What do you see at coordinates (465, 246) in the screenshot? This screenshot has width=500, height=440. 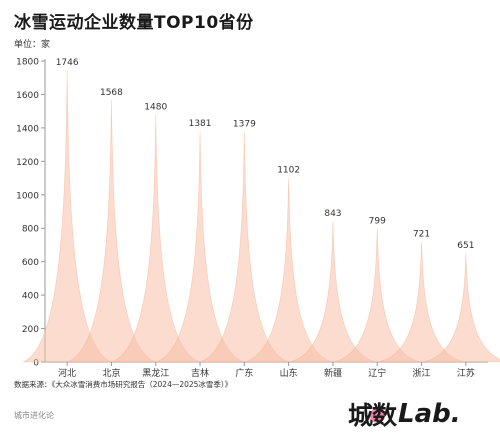 I see `data-label: 651` at bounding box center [465, 246].